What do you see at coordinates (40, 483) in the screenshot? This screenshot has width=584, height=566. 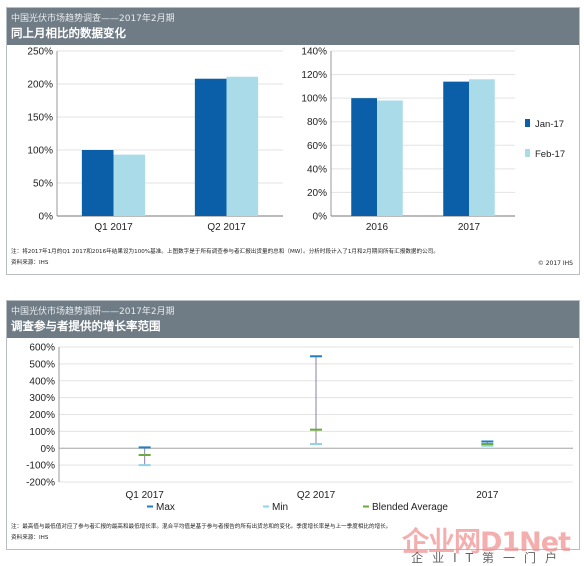 I see `y-tick-label: -200%` at bounding box center [40, 483].